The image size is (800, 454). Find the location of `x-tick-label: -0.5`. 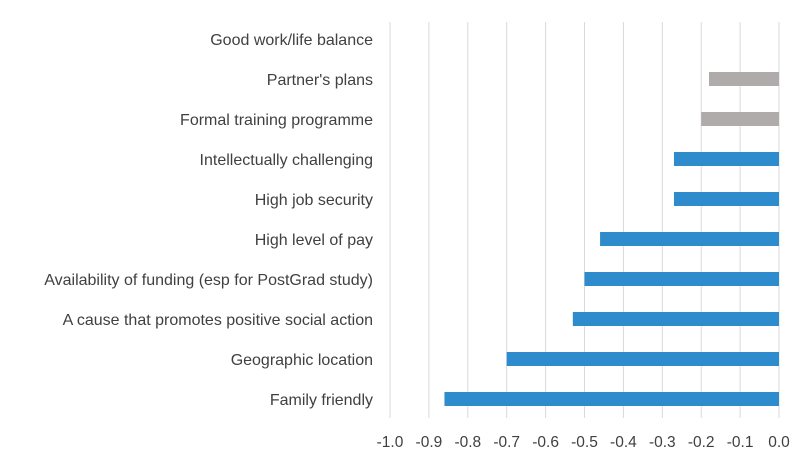

x-tick-label: -0.5 is located at coordinates (584, 442).